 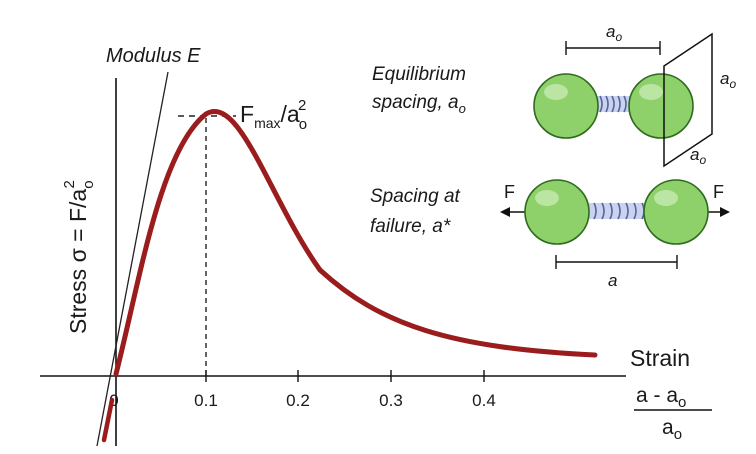 What do you see at coordinates (419, 104) in the screenshot?
I see `equilibrium-label-line2: spacing, ao` at bounding box center [419, 104].